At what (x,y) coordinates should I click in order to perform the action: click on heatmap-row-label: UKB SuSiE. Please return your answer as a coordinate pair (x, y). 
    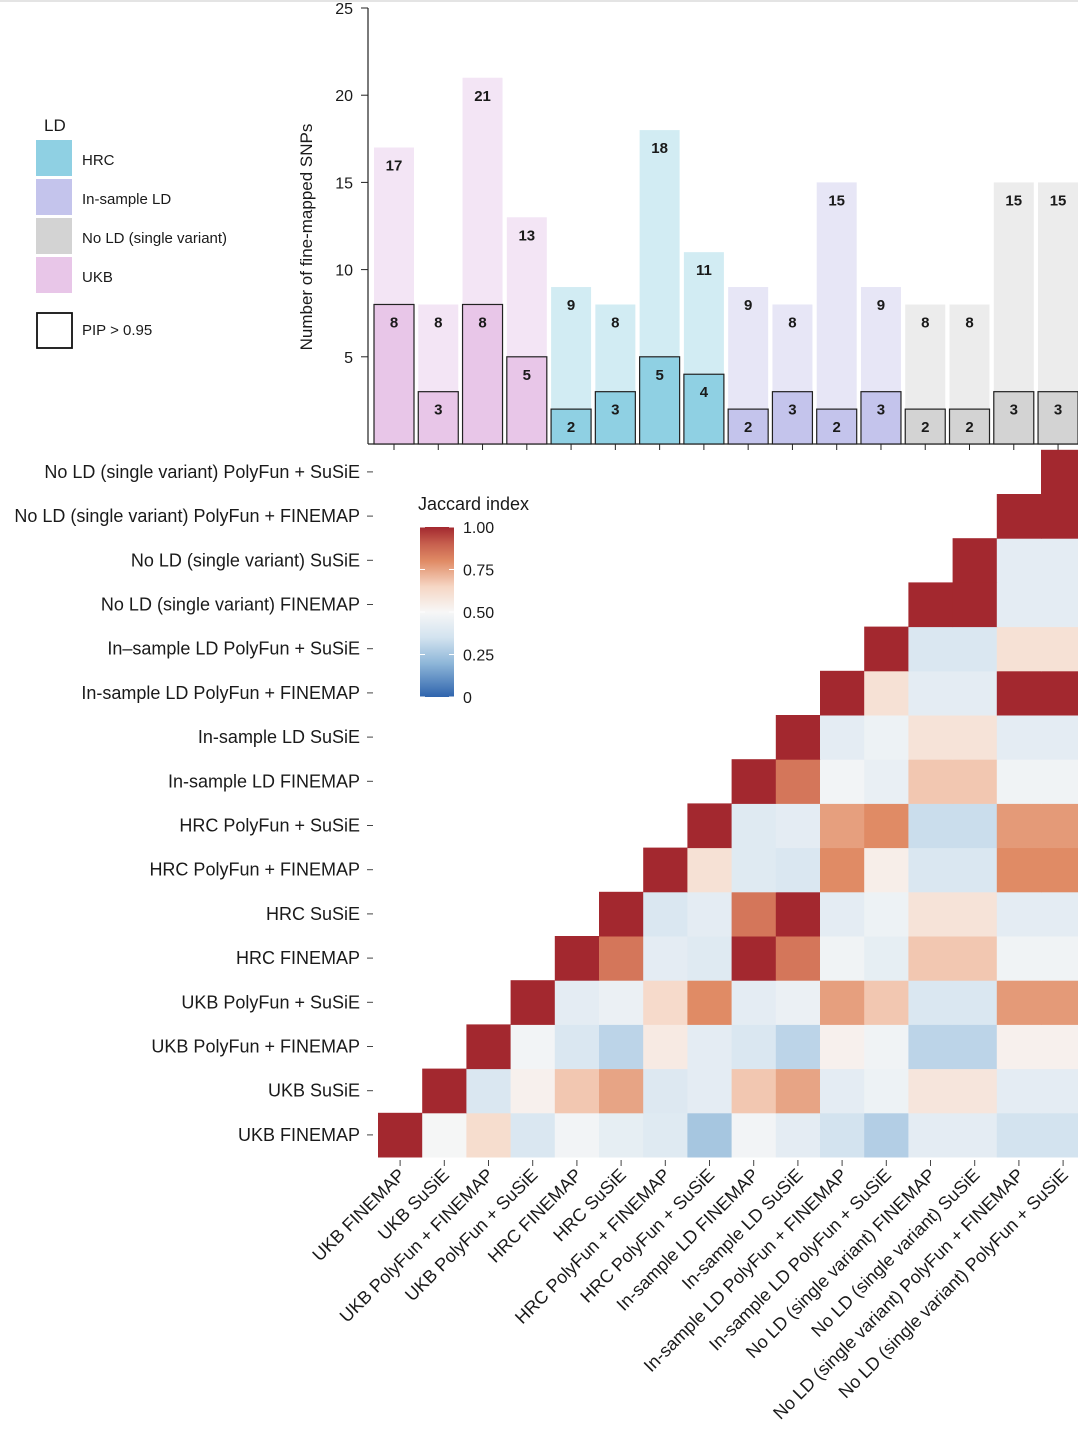
    Looking at the image, I should click on (314, 1091).